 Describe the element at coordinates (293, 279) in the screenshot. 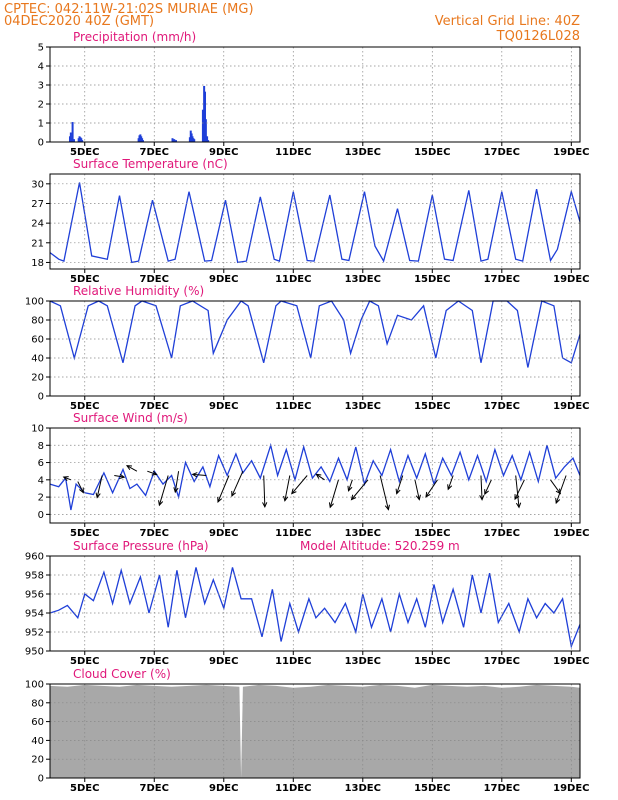

I see `temp-date-label: 11DEC` at that location.